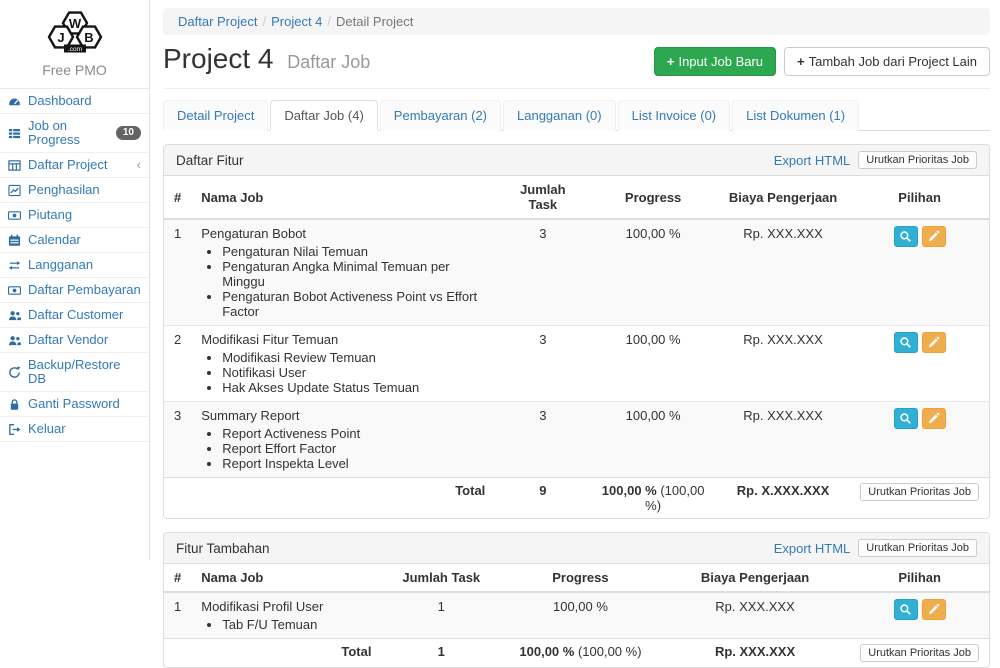 This screenshot has width=1000, height=668. Describe the element at coordinates (353, 433) in the screenshot. I see `subtask-item: Report Activeness Point` at that location.